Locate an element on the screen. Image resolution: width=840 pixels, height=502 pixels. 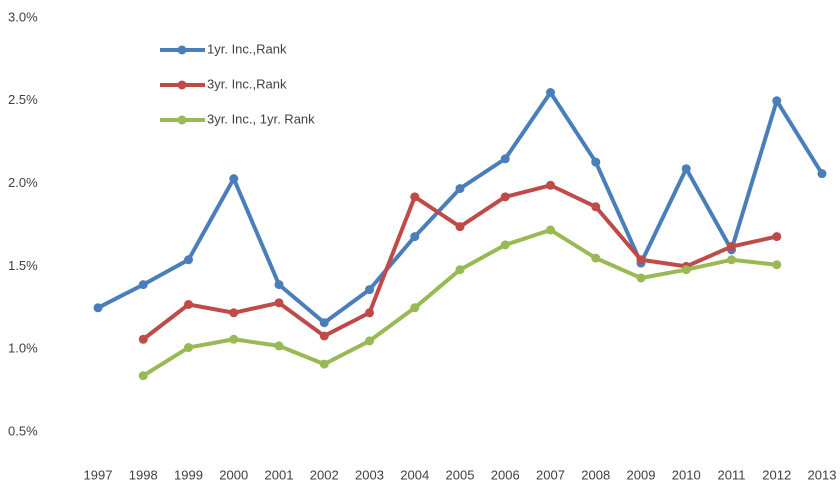
x-tick-label: 2002 is located at coordinates (324, 474).